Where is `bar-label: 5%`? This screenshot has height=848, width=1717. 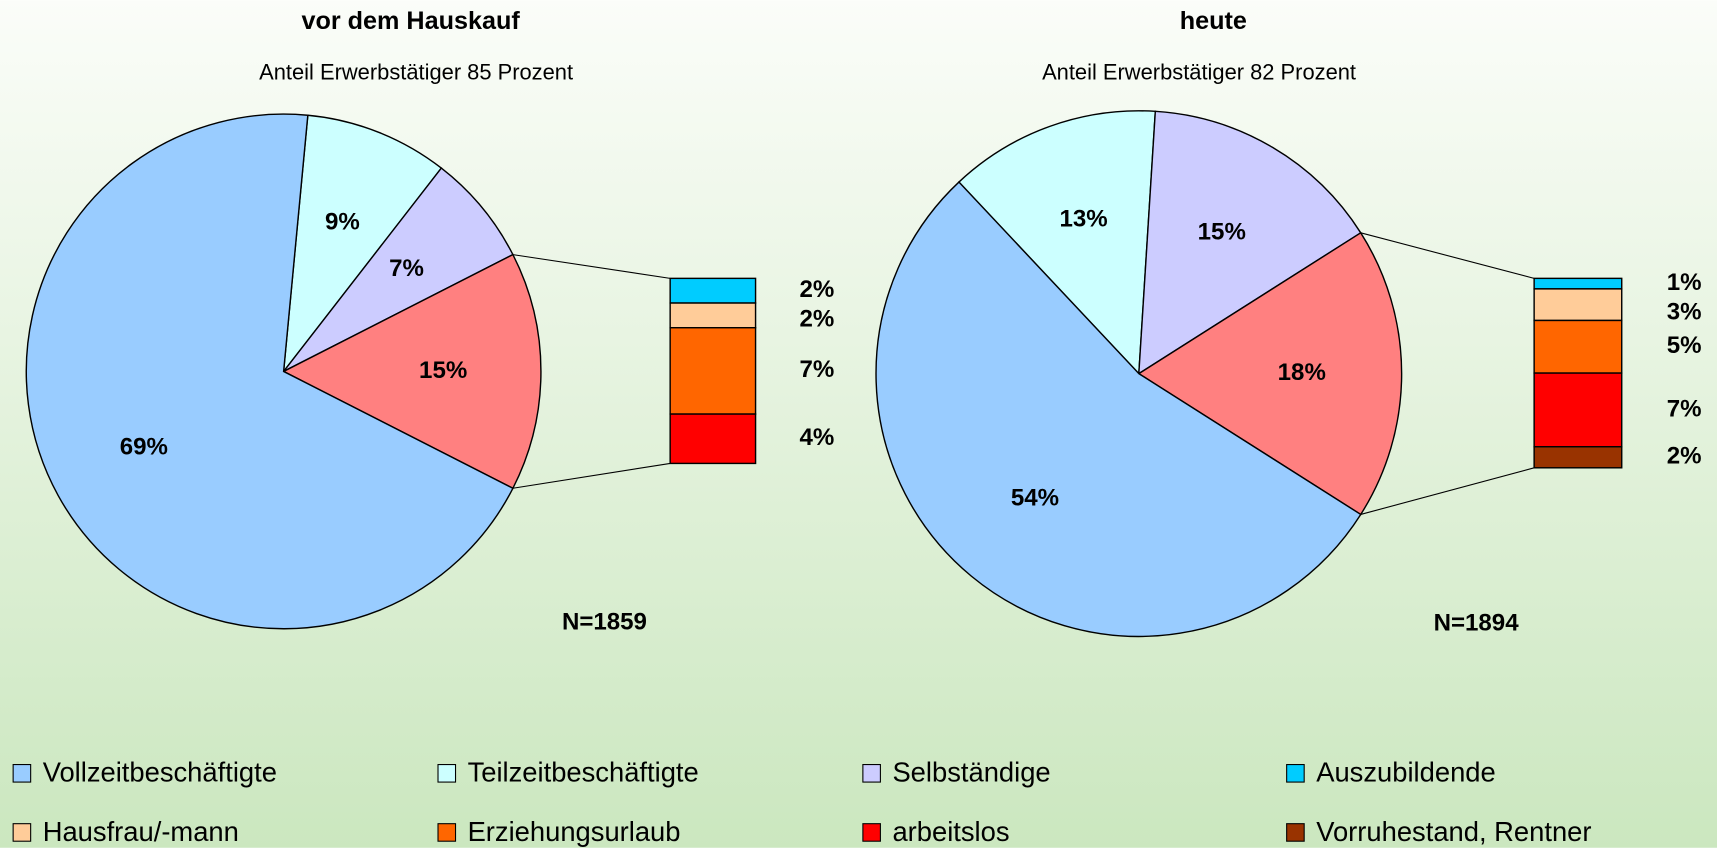 bar-label: 5% is located at coordinates (1684, 345).